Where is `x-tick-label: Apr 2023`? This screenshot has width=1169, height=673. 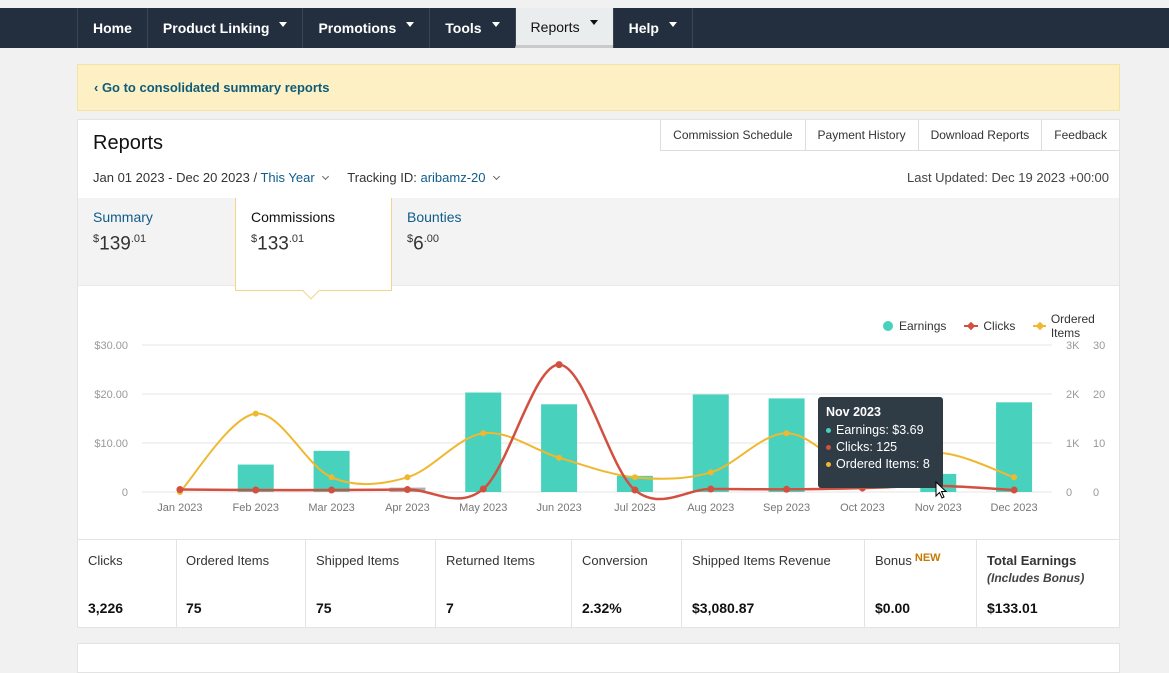
x-tick-label: Apr 2023 is located at coordinates (407, 508).